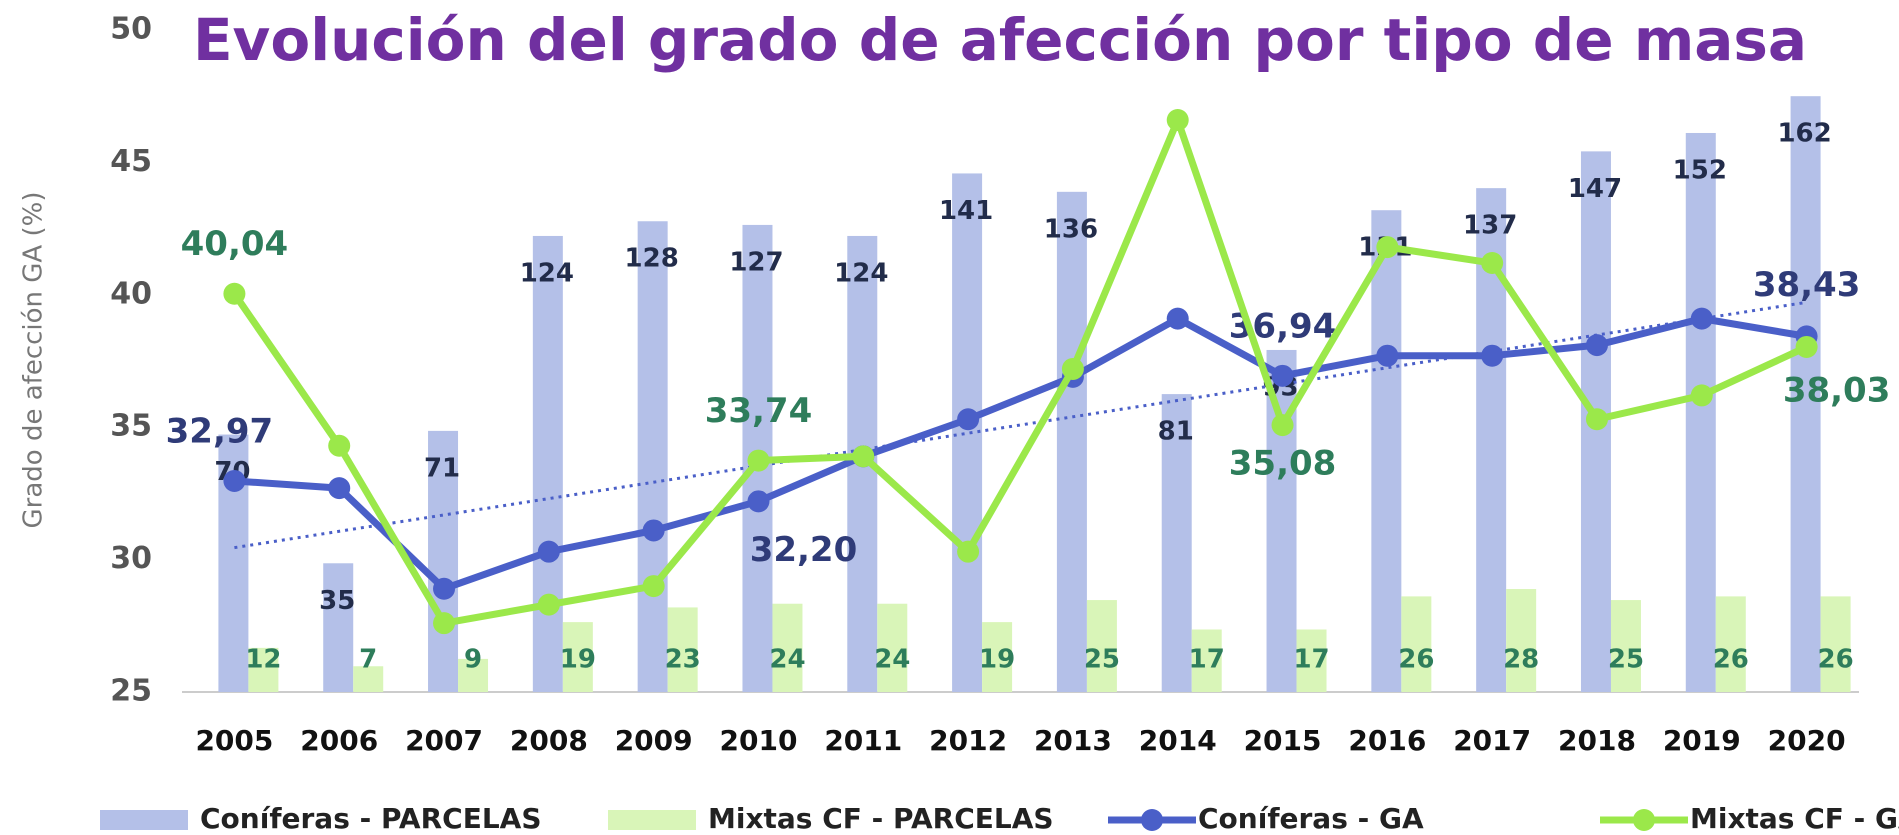 The width and height of the screenshot is (1899, 835). What do you see at coordinates (1492, 740) in the screenshot?
I see `x-tick-label: 2017` at bounding box center [1492, 740].